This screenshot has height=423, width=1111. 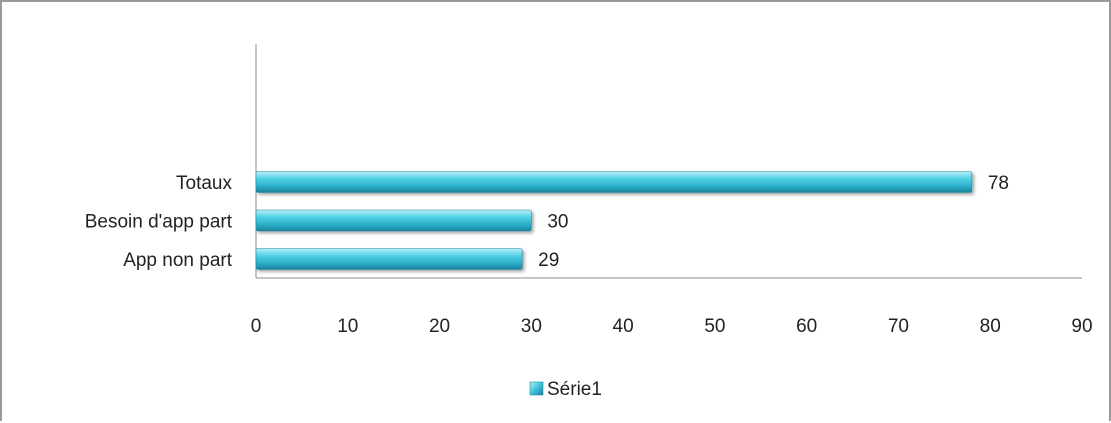 I want to click on x-tick-label: 70, so click(x=898, y=326).